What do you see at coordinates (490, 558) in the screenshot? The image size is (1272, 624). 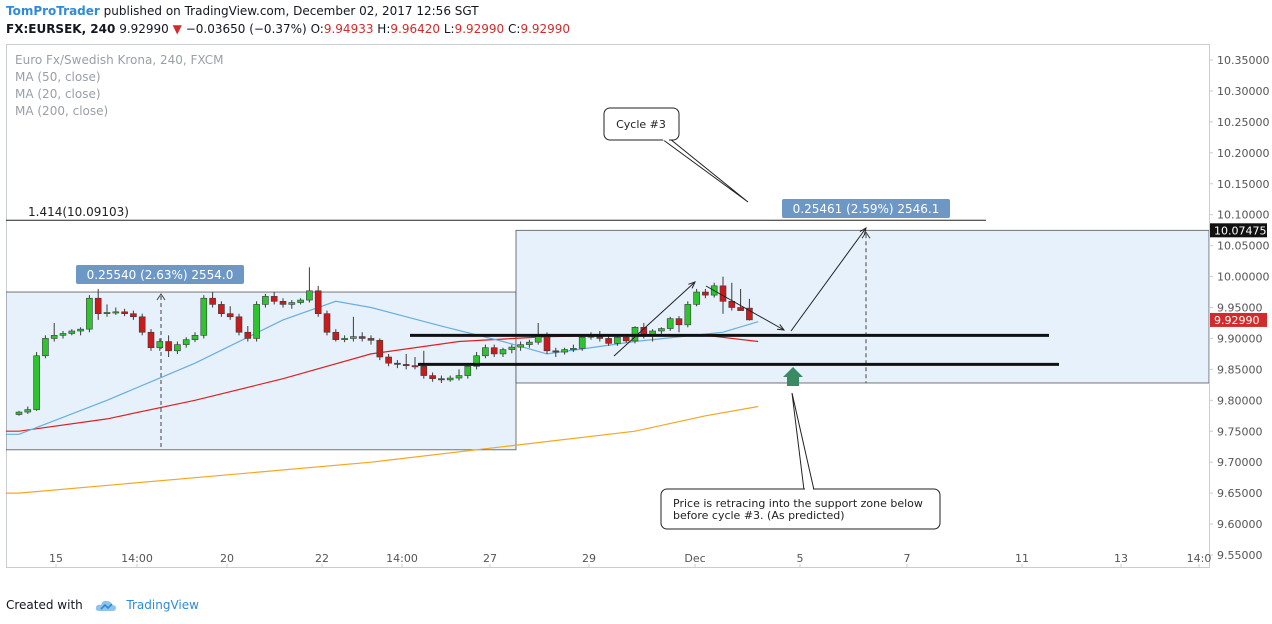 I see `x-tick-label: 27` at bounding box center [490, 558].